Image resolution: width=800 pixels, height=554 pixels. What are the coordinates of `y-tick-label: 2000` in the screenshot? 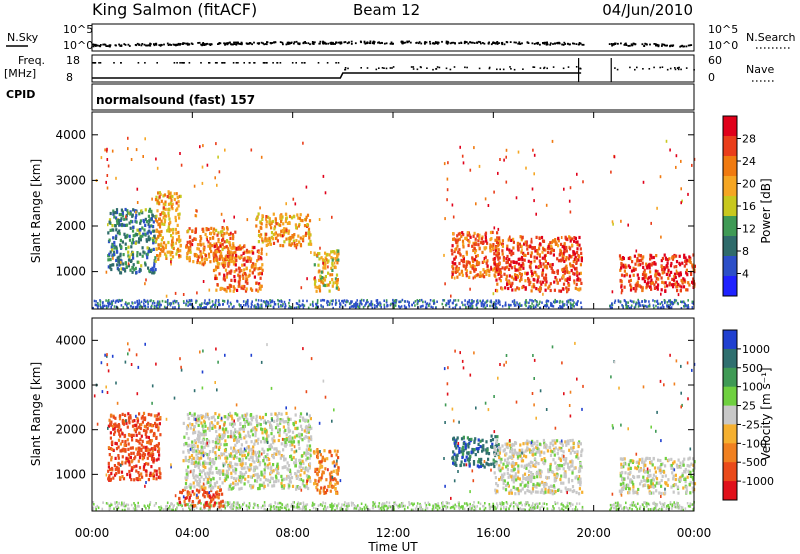 It's located at (70, 226).